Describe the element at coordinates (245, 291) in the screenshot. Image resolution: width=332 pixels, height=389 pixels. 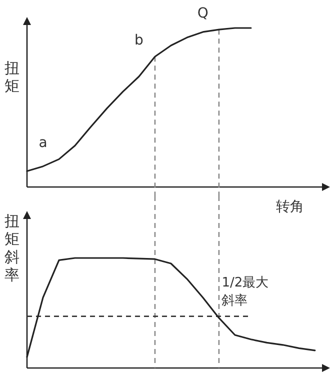
I see `ref-line-label: 1/2最大斜率` at that location.